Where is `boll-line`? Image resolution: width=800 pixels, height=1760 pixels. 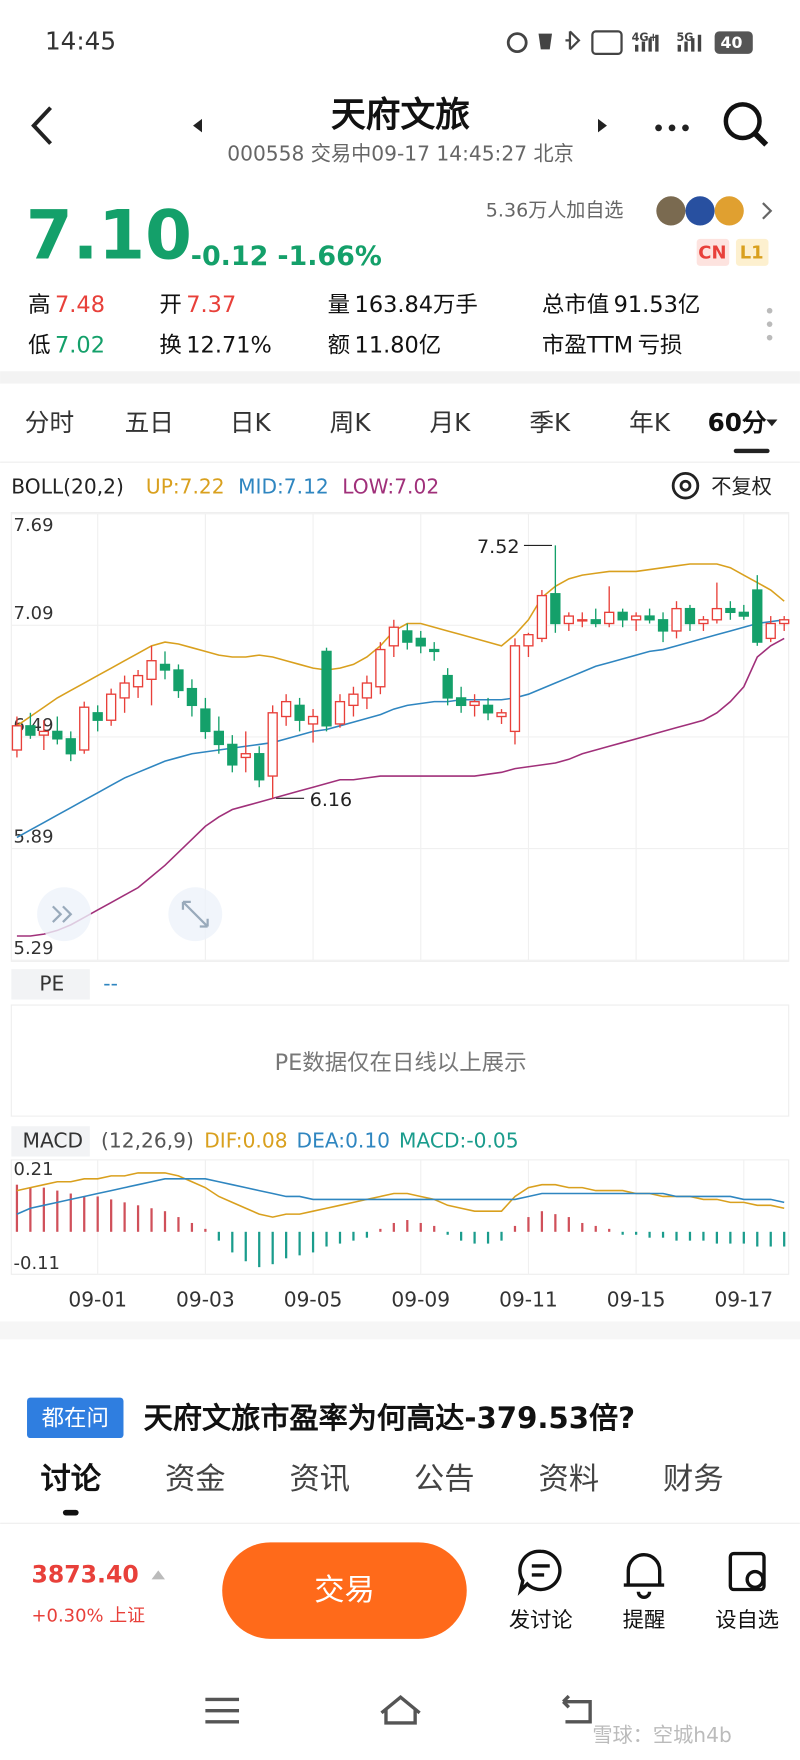
boll-line is located at coordinates (400, 729).